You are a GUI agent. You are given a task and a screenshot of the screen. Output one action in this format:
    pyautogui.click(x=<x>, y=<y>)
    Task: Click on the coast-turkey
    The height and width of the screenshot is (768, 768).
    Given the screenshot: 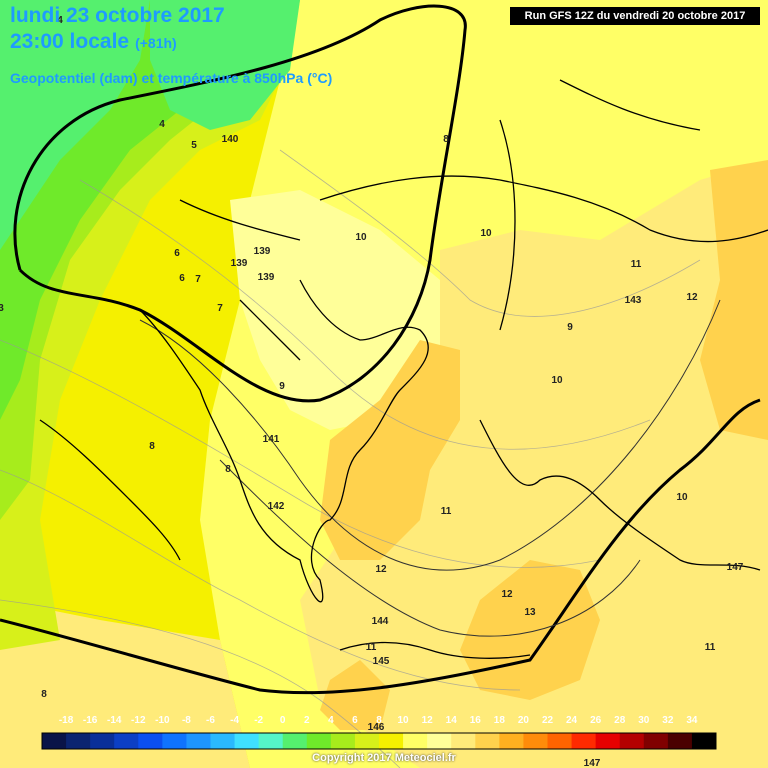 What is the action you would take?
    pyautogui.click(x=620, y=495)
    